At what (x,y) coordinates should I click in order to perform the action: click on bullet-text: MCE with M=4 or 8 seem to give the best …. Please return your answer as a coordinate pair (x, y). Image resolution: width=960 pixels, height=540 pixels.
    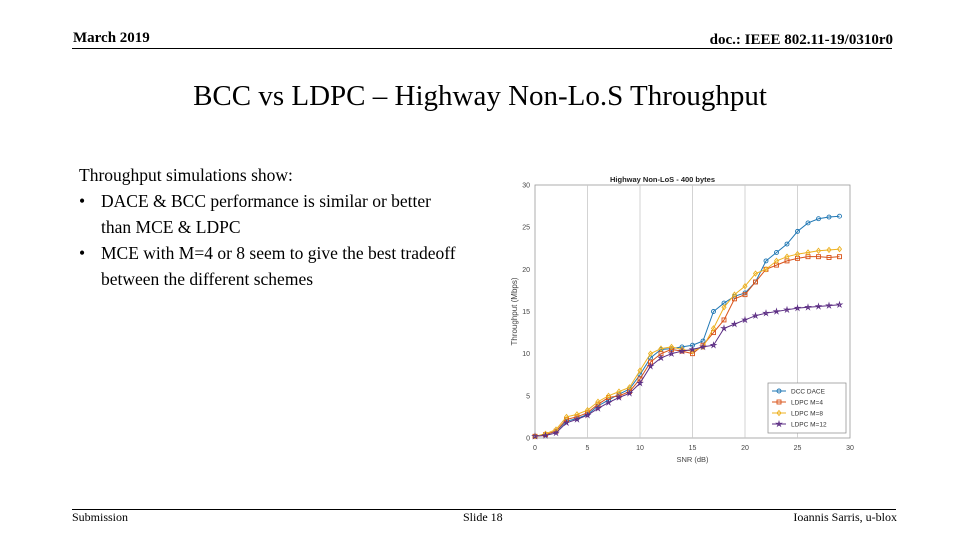
    Looking at the image, I should click on (278, 266).